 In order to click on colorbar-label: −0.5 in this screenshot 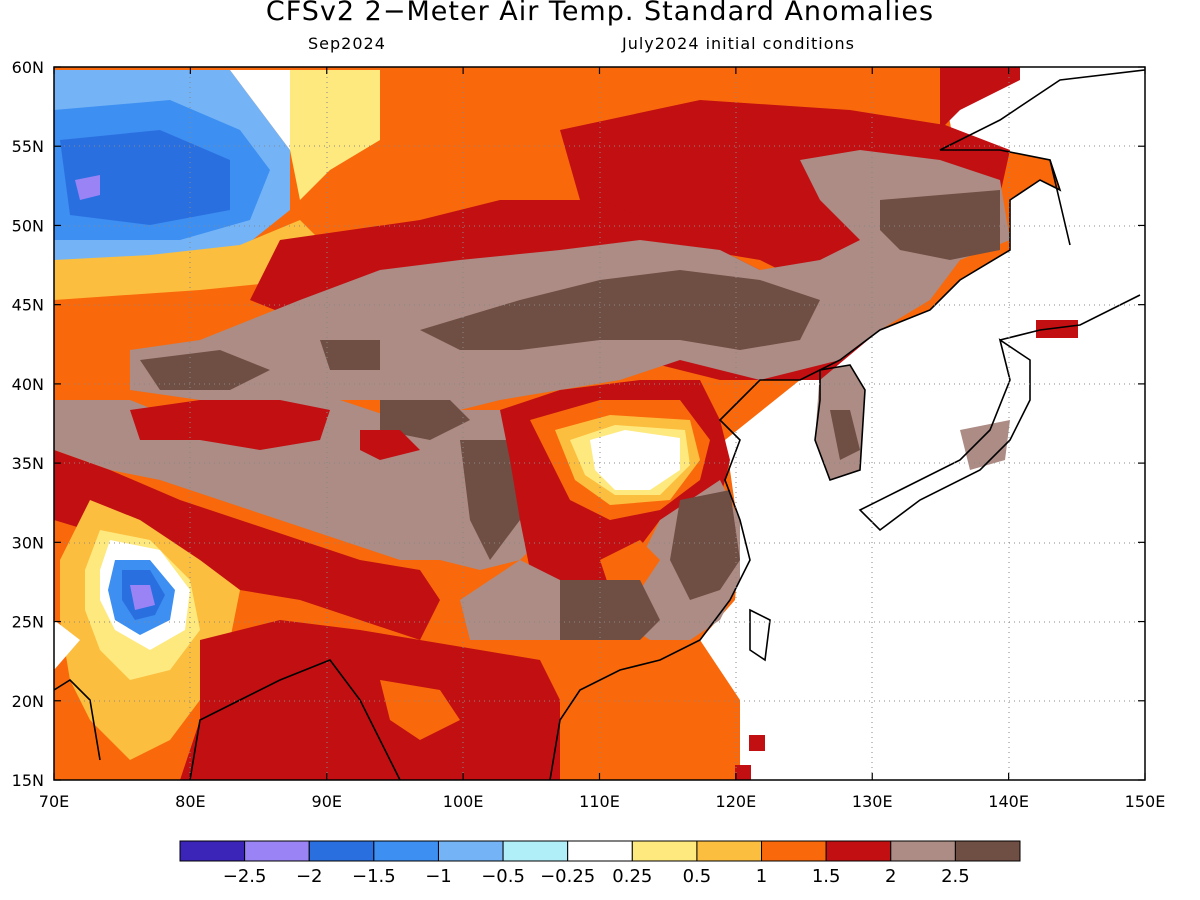, I will do `click(503, 876)`.